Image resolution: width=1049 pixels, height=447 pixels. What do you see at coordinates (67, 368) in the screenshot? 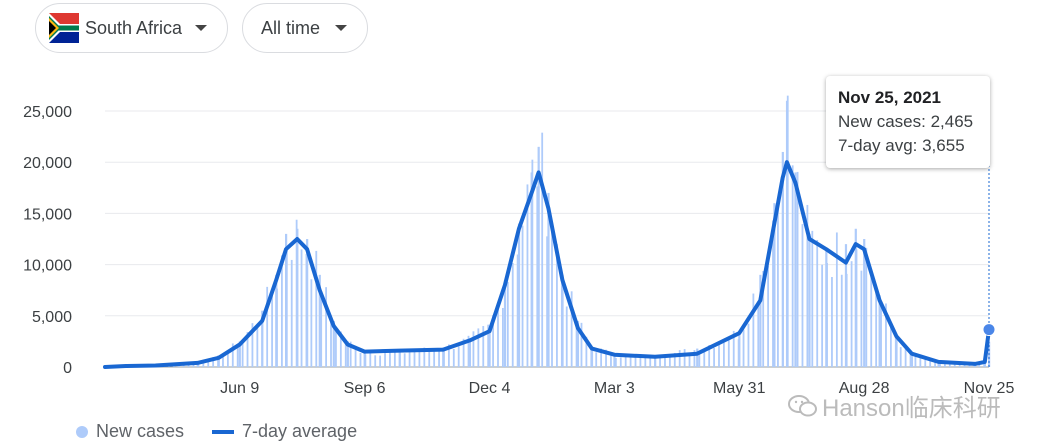
I see `y-tick-label: 0` at bounding box center [67, 368].